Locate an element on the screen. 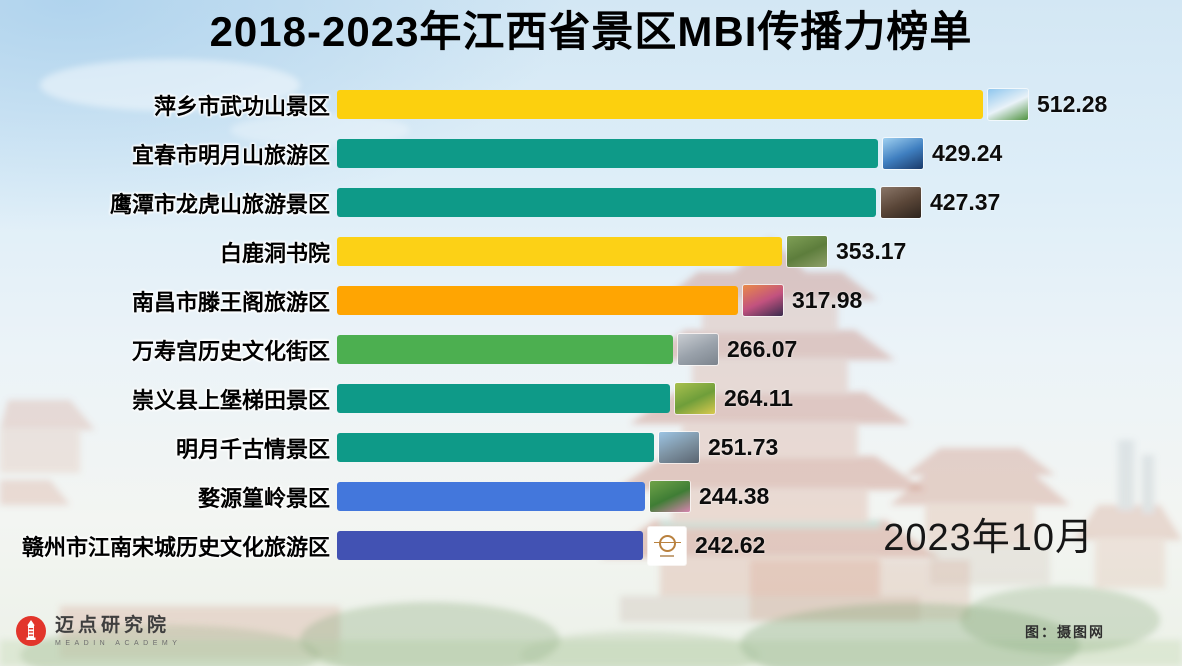 The image size is (1182, 666). chart-row: 赣州市江南宋城历史文化旅游区 242.62 is located at coordinates (591, 545).